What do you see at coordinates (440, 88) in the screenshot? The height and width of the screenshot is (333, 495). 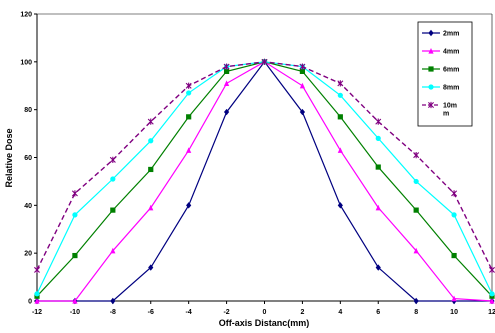 I see `legend-entry: 8mm` at bounding box center [440, 88].